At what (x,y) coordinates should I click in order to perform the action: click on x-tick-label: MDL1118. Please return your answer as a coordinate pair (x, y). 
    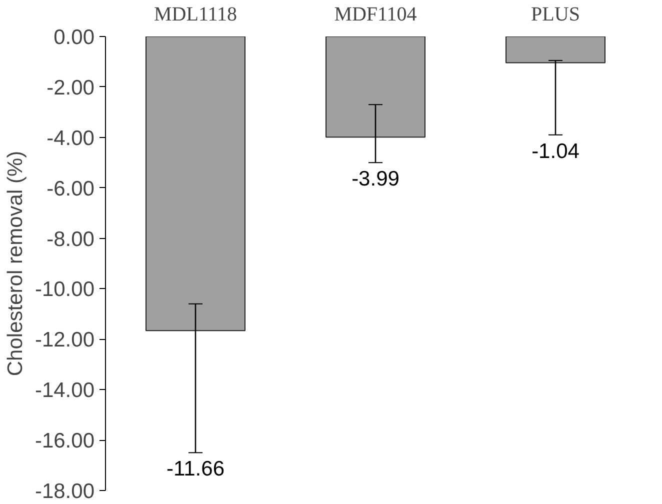
    Looking at the image, I should click on (195, 15).